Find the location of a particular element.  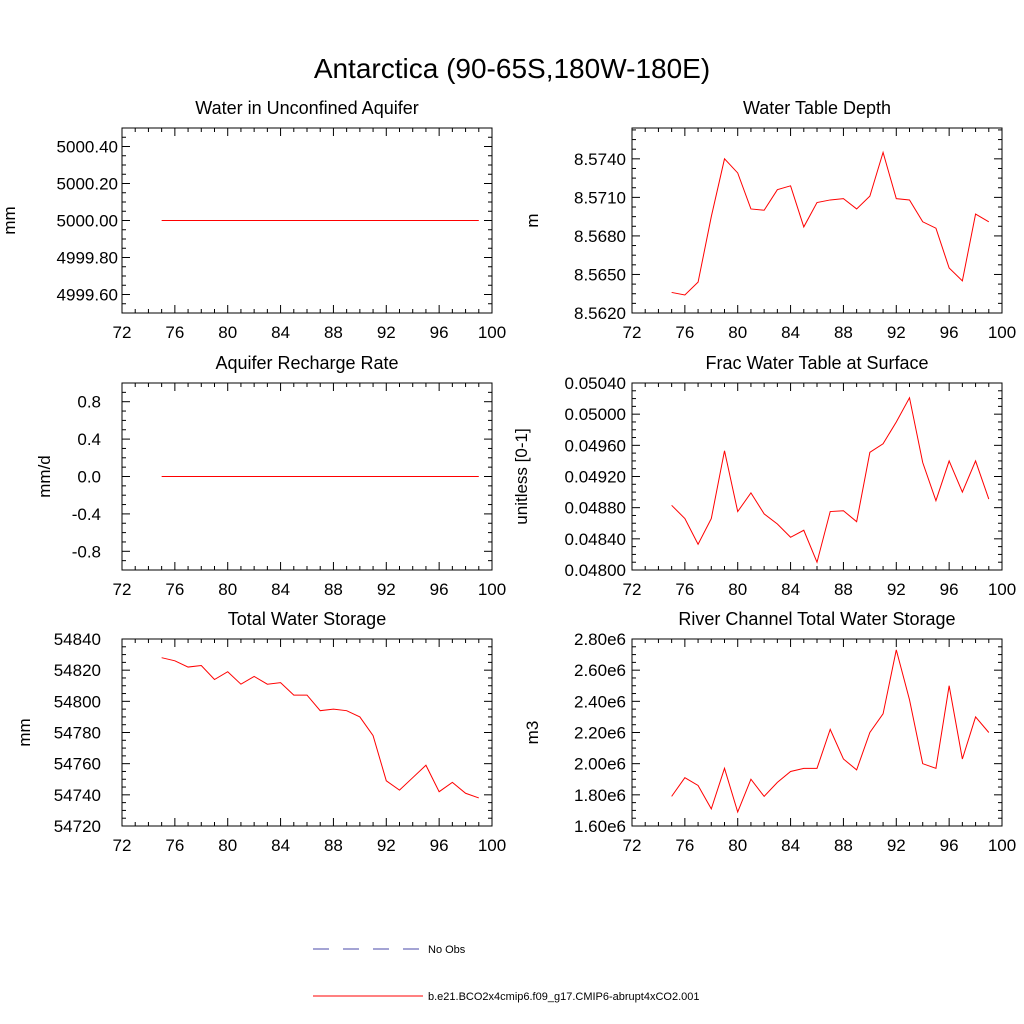

panel-title: Aquifer Recharge Rate is located at coordinates (306, 363).